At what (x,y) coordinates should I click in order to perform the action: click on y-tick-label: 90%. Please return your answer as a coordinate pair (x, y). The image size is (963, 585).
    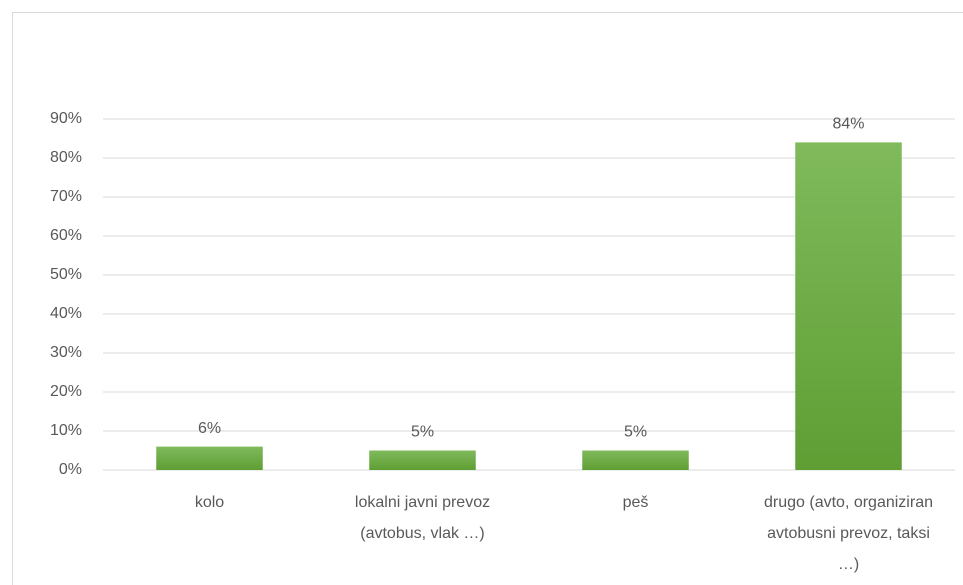
    Looking at the image, I should click on (66, 118).